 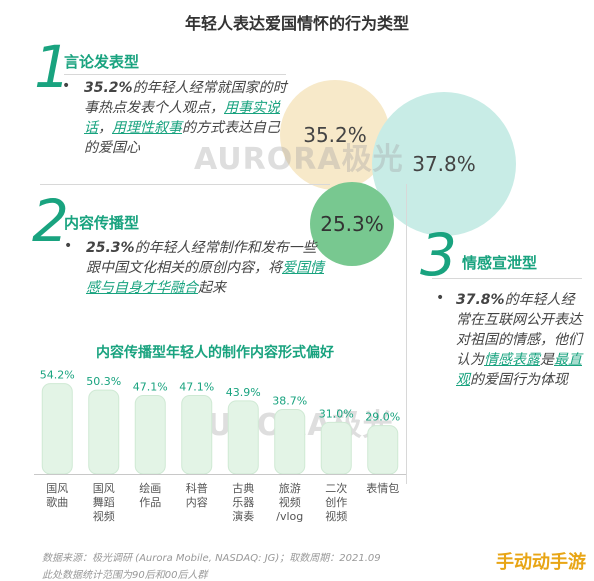 What do you see at coordinates (519, 330) in the screenshot?
I see `section-3-text-a: 的年轻人经常在互联网公开表达对祖国的情感，他们认为` at bounding box center [519, 330].